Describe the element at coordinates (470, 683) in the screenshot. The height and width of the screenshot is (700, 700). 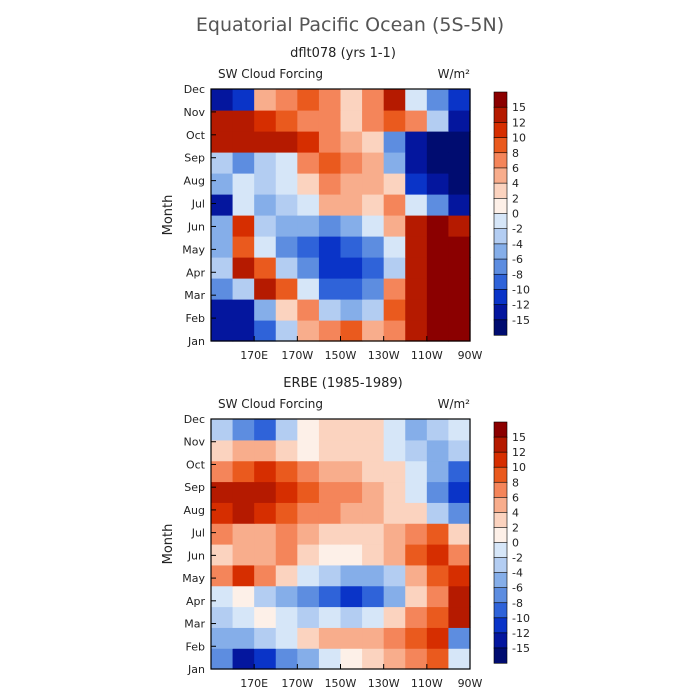
I see `x-tick-label: 90W` at that location.